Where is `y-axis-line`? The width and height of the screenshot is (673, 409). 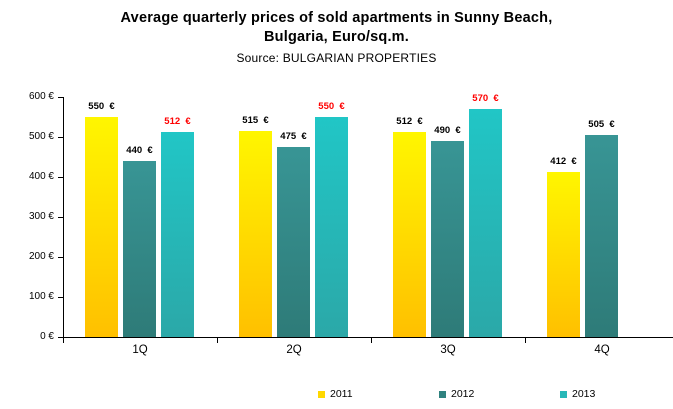
y-axis-line is located at coordinates (63, 219).